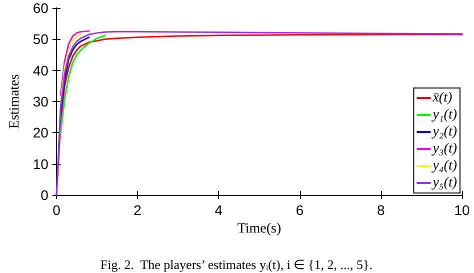 The width and height of the screenshot is (474, 273). Describe the element at coordinates (40, 8) in the screenshot. I see `y-tick-label: 60` at that location.